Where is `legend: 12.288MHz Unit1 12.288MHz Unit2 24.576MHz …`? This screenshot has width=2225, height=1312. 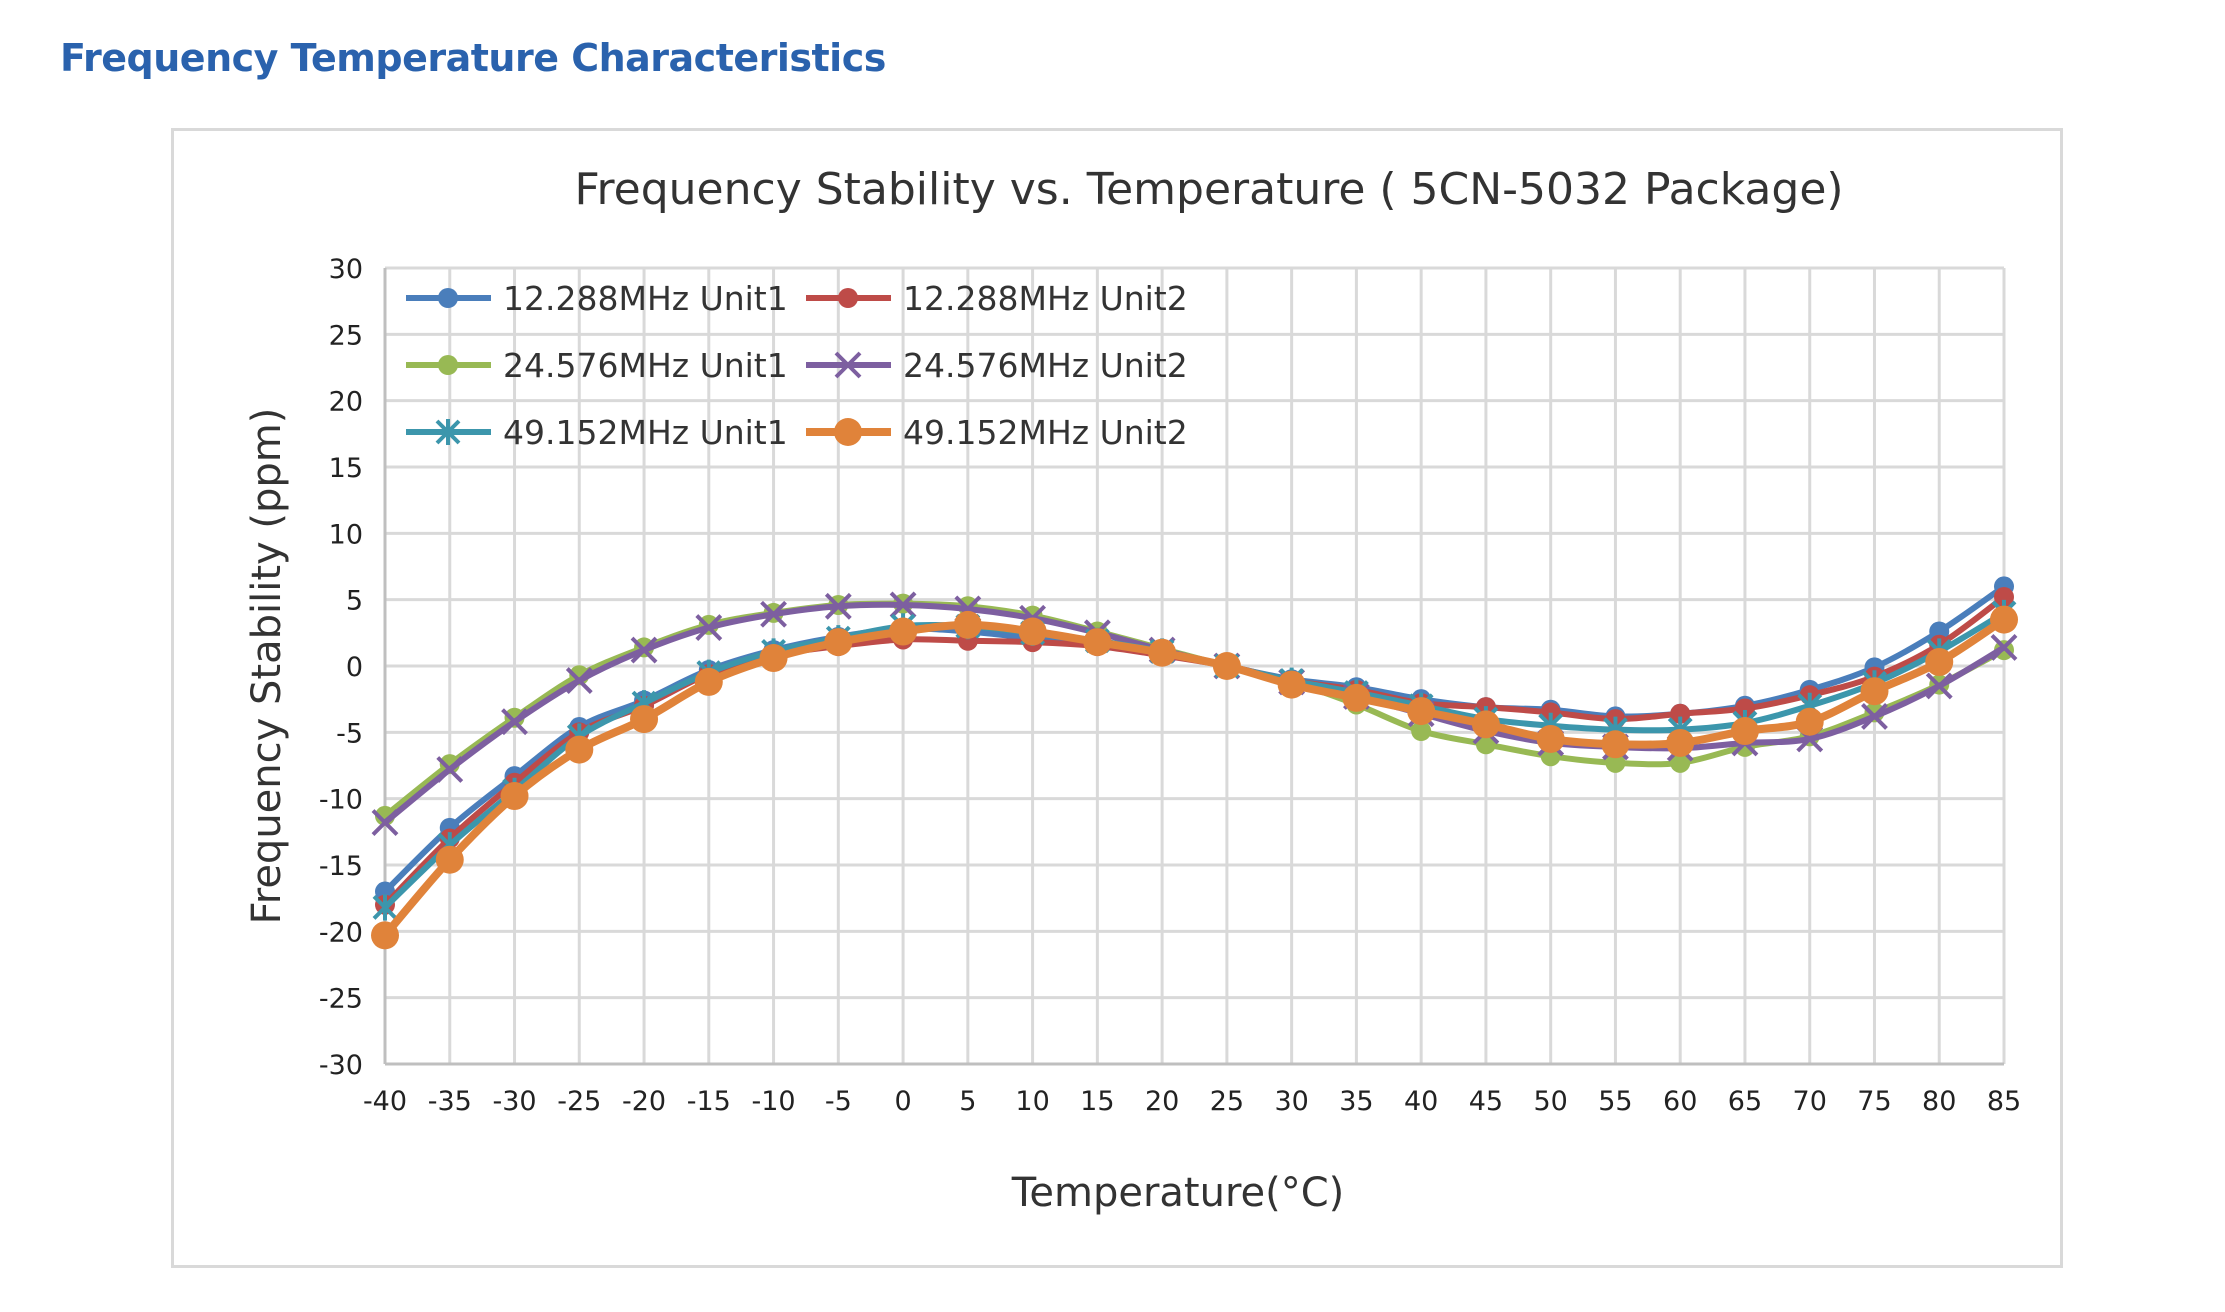 legend: 12.288MHz Unit1 12.288MHz Unit2 24.576MHz … is located at coordinates (797, 365).